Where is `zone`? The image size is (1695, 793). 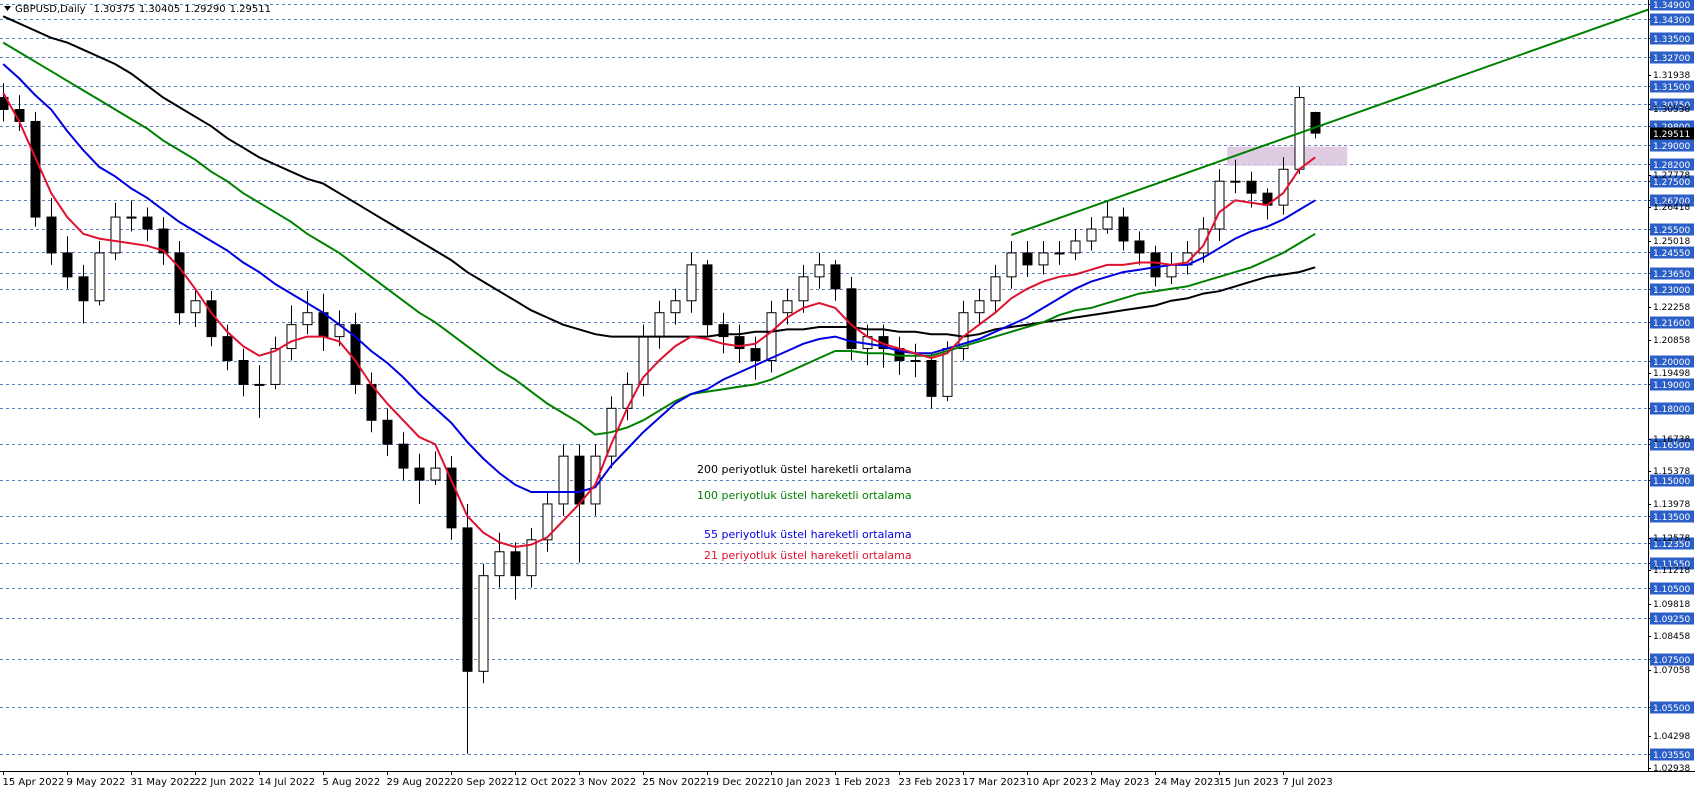
zone is located at coordinates (1287, 156).